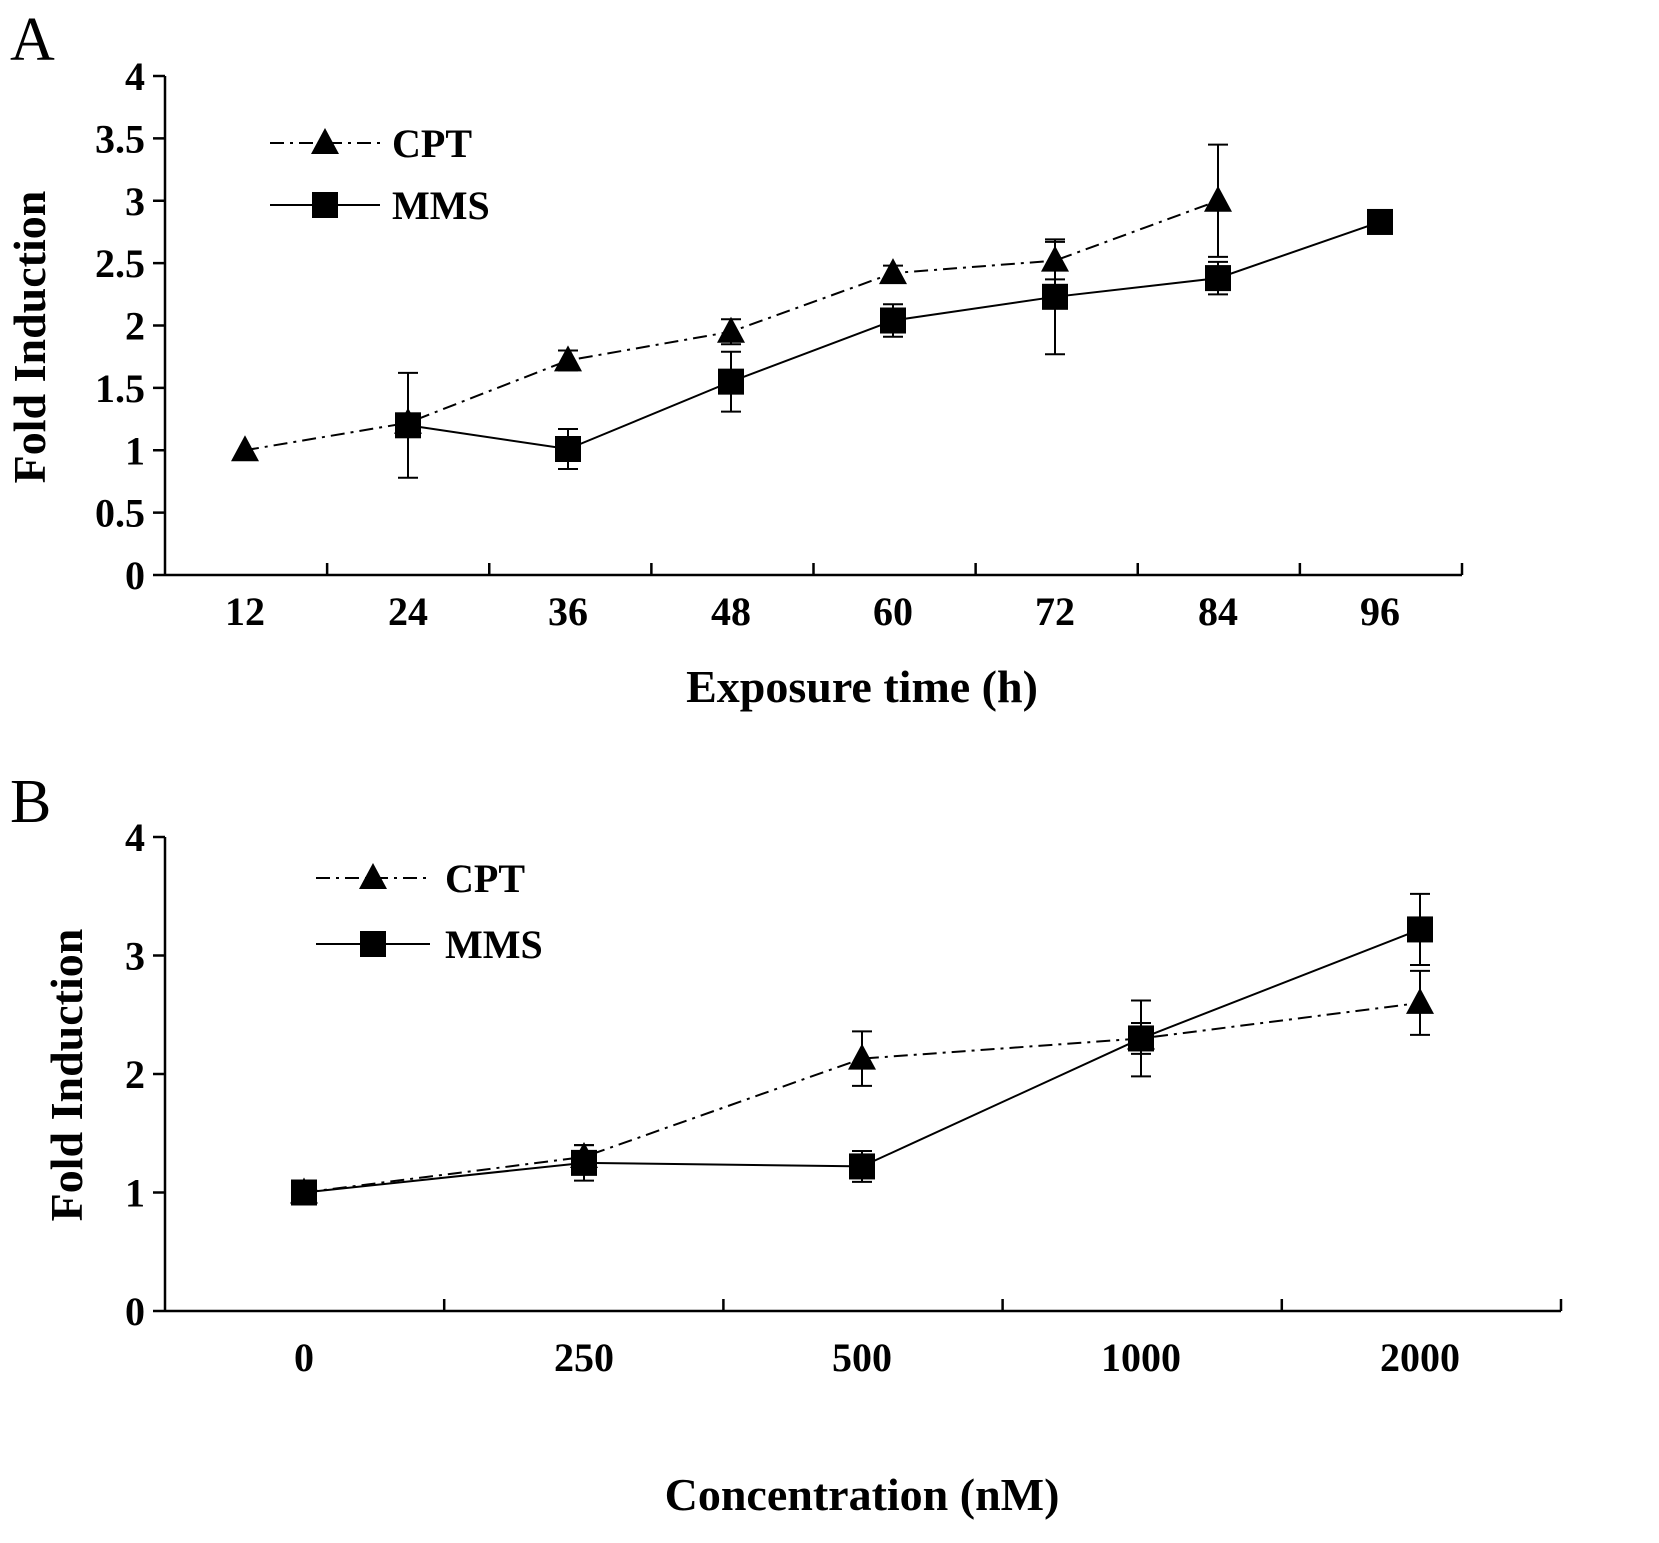  What do you see at coordinates (1141, 1357) in the screenshot?
I see `x-tick-label: 1000` at bounding box center [1141, 1357].